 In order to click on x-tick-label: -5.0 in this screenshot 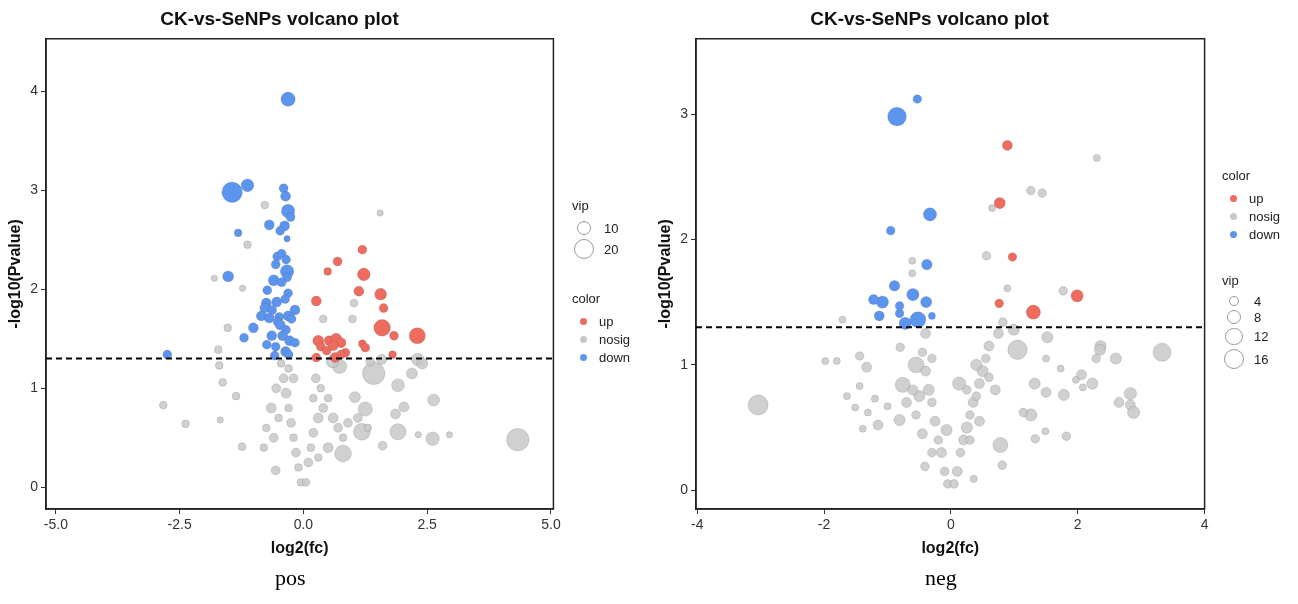, I will do `click(56, 524)`.